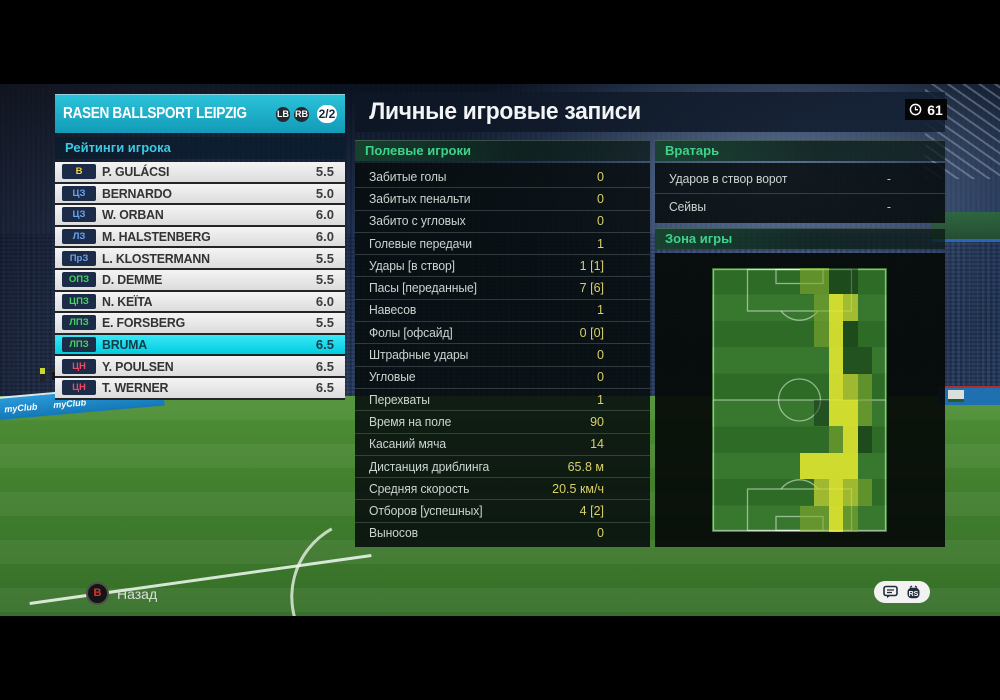 Image resolution: width=1000 pixels, height=700 pixels. What do you see at coordinates (800, 207) in the screenshot?
I see `stat-row: Сейвы -` at bounding box center [800, 207].